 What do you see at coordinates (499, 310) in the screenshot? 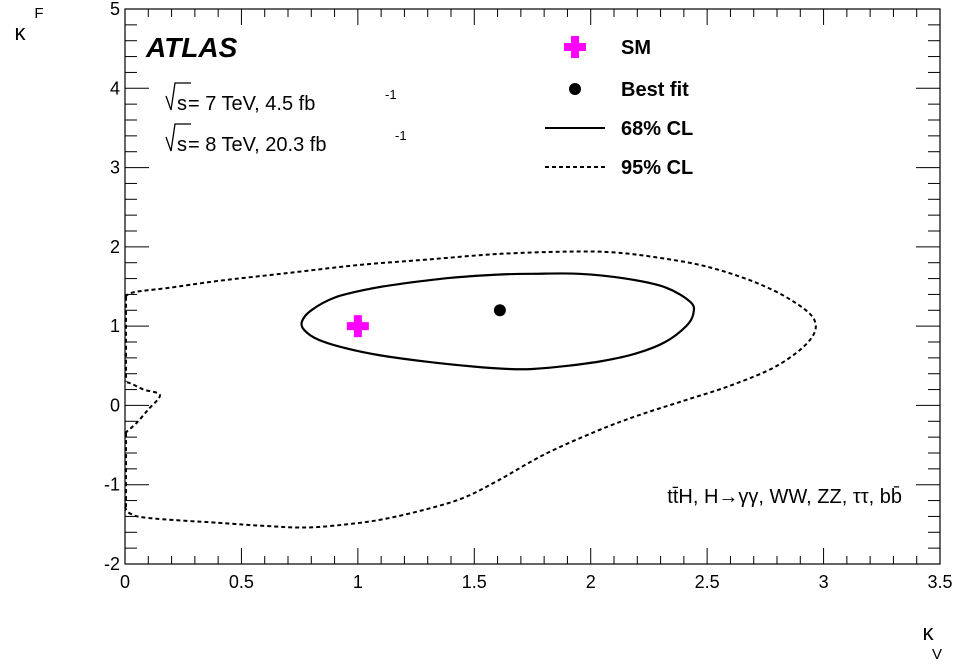
I see `best-fit-point` at bounding box center [499, 310].